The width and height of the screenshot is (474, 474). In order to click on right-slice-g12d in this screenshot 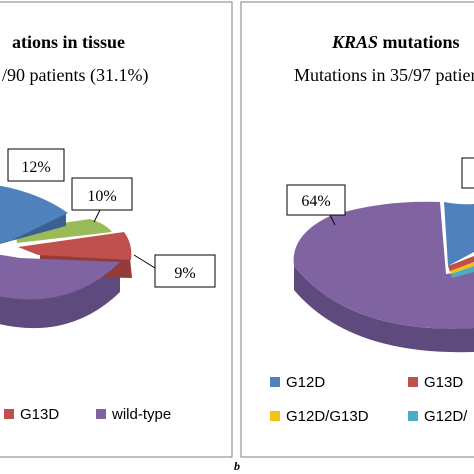, I will do `click(459, 234)`.